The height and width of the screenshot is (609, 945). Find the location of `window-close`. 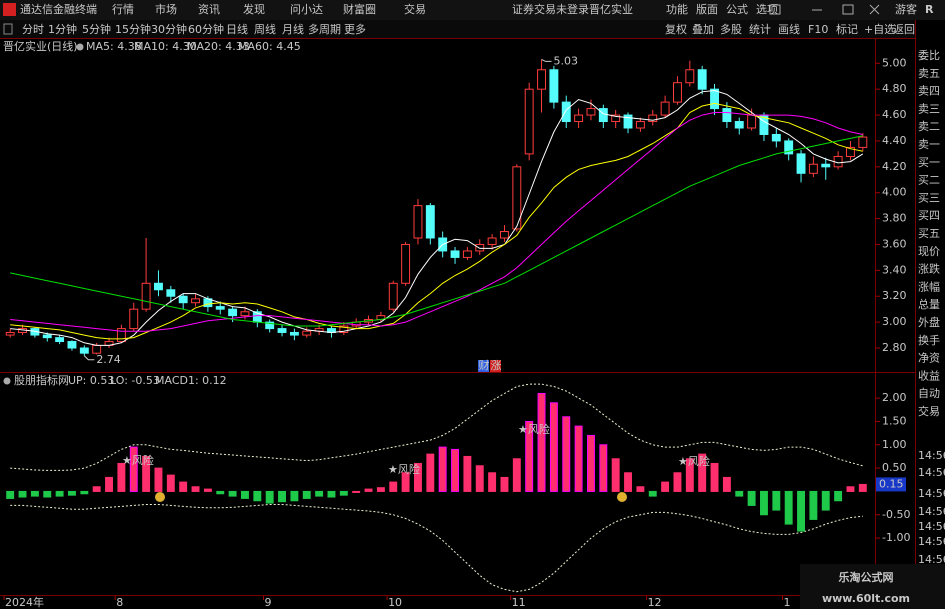

window-close is located at coordinates (874, 9).